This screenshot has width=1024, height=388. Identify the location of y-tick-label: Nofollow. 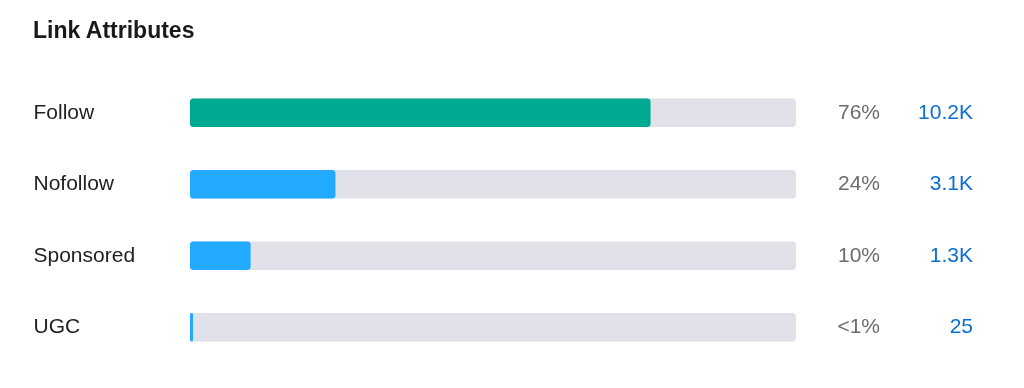
(74, 183).